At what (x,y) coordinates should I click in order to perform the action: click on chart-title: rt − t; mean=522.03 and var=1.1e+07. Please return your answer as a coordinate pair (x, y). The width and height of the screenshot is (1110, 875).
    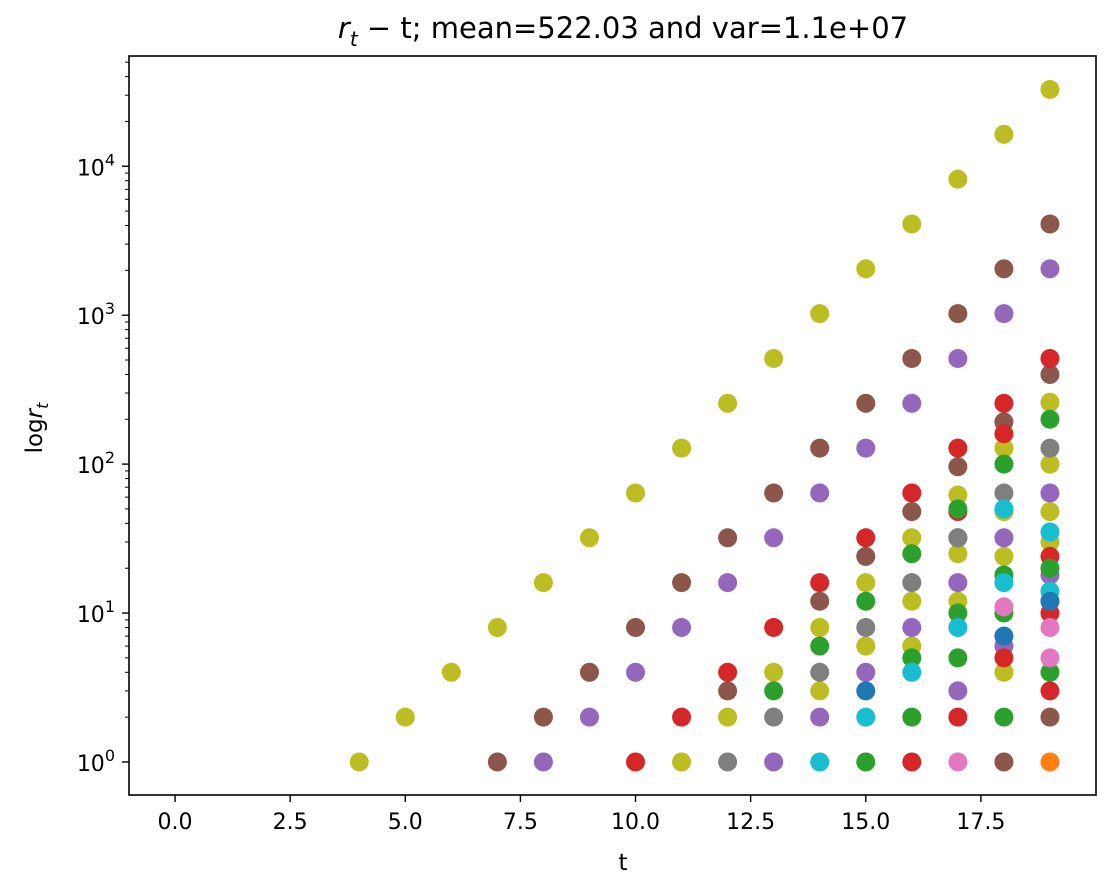
    Looking at the image, I should click on (623, 31).